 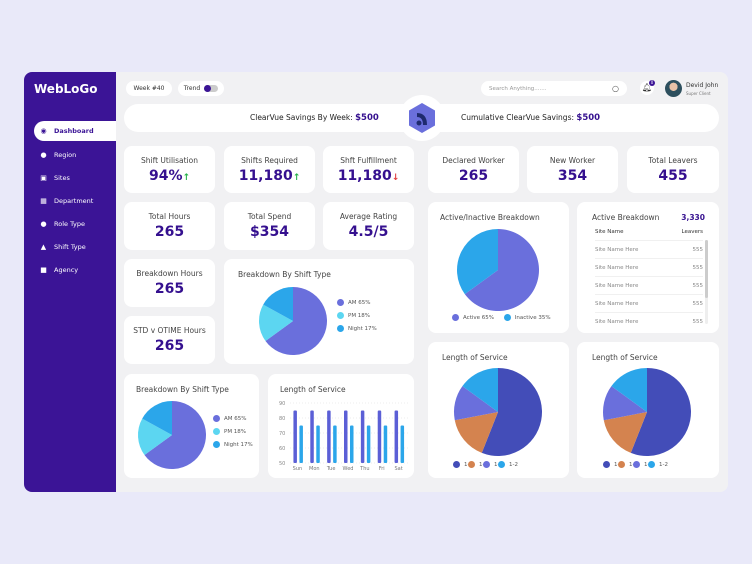 What do you see at coordinates (269, 160) in the screenshot?
I see `kpi-title: Shifts Required` at bounding box center [269, 160].